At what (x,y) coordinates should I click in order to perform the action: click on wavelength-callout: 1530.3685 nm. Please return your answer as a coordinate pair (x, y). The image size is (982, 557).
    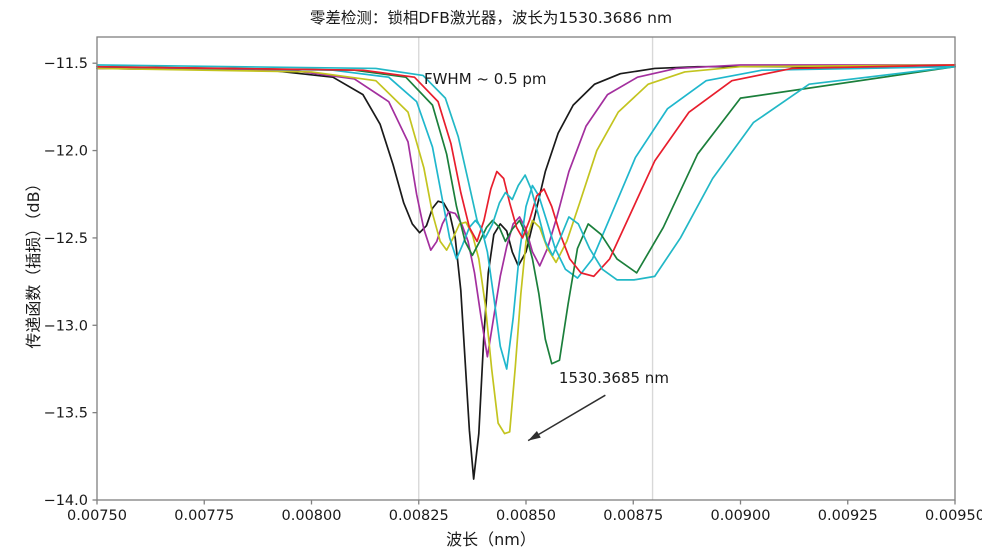
    Looking at the image, I should click on (614, 378).